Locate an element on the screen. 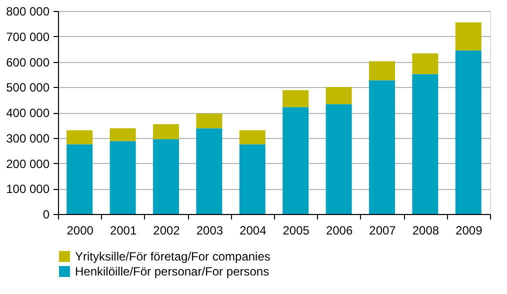 The height and width of the screenshot is (294, 507). x-tick-label: 2002 is located at coordinates (166, 231).